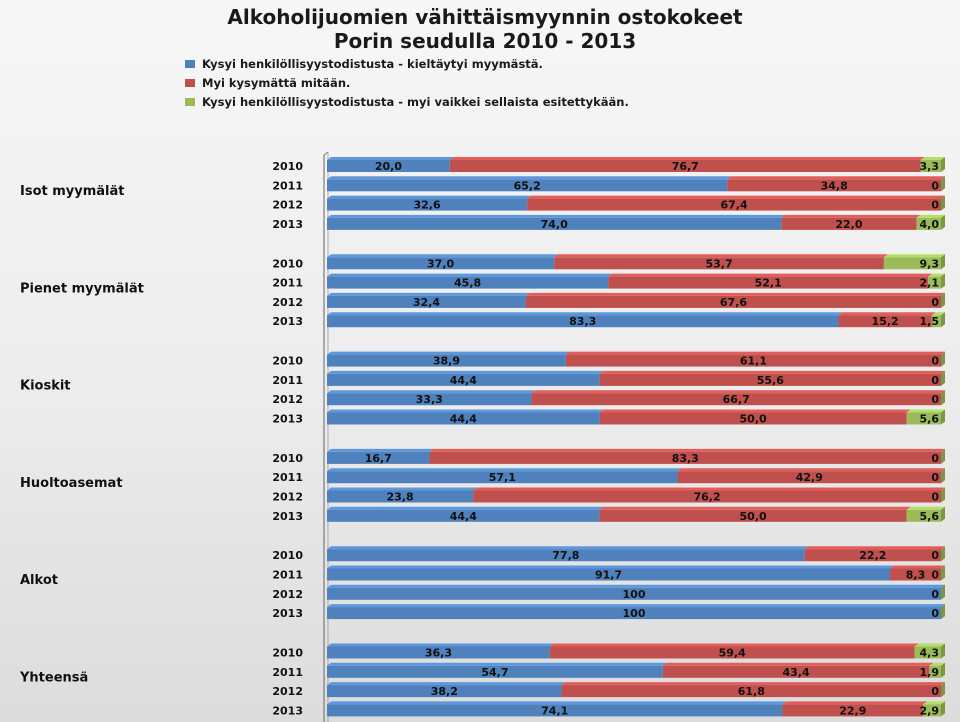 This screenshot has height=722, width=960. What do you see at coordinates (39, 580) in the screenshot?
I see `category-label: Alkot` at bounding box center [39, 580].